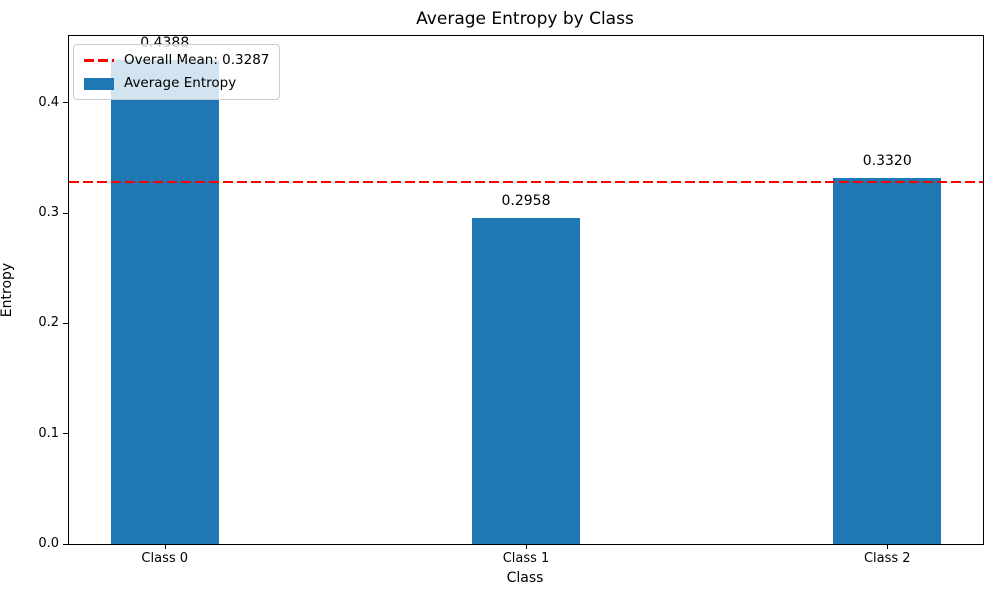  I want to click on y-axis-label: Entropy, so click(7, 290).